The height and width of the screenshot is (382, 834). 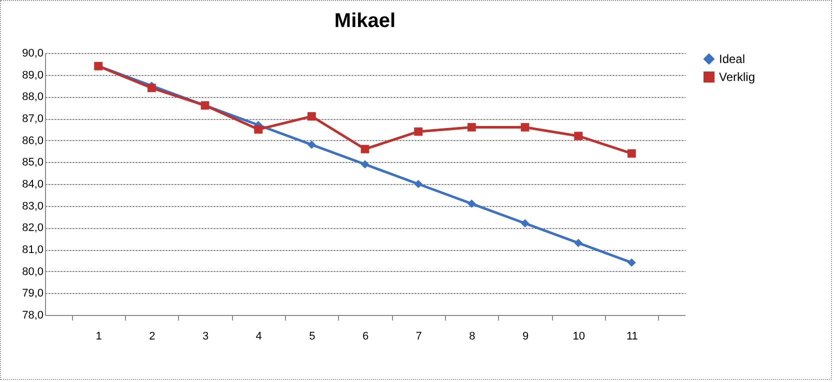 I want to click on y-tick-label: 90,0, so click(x=33, y=54).